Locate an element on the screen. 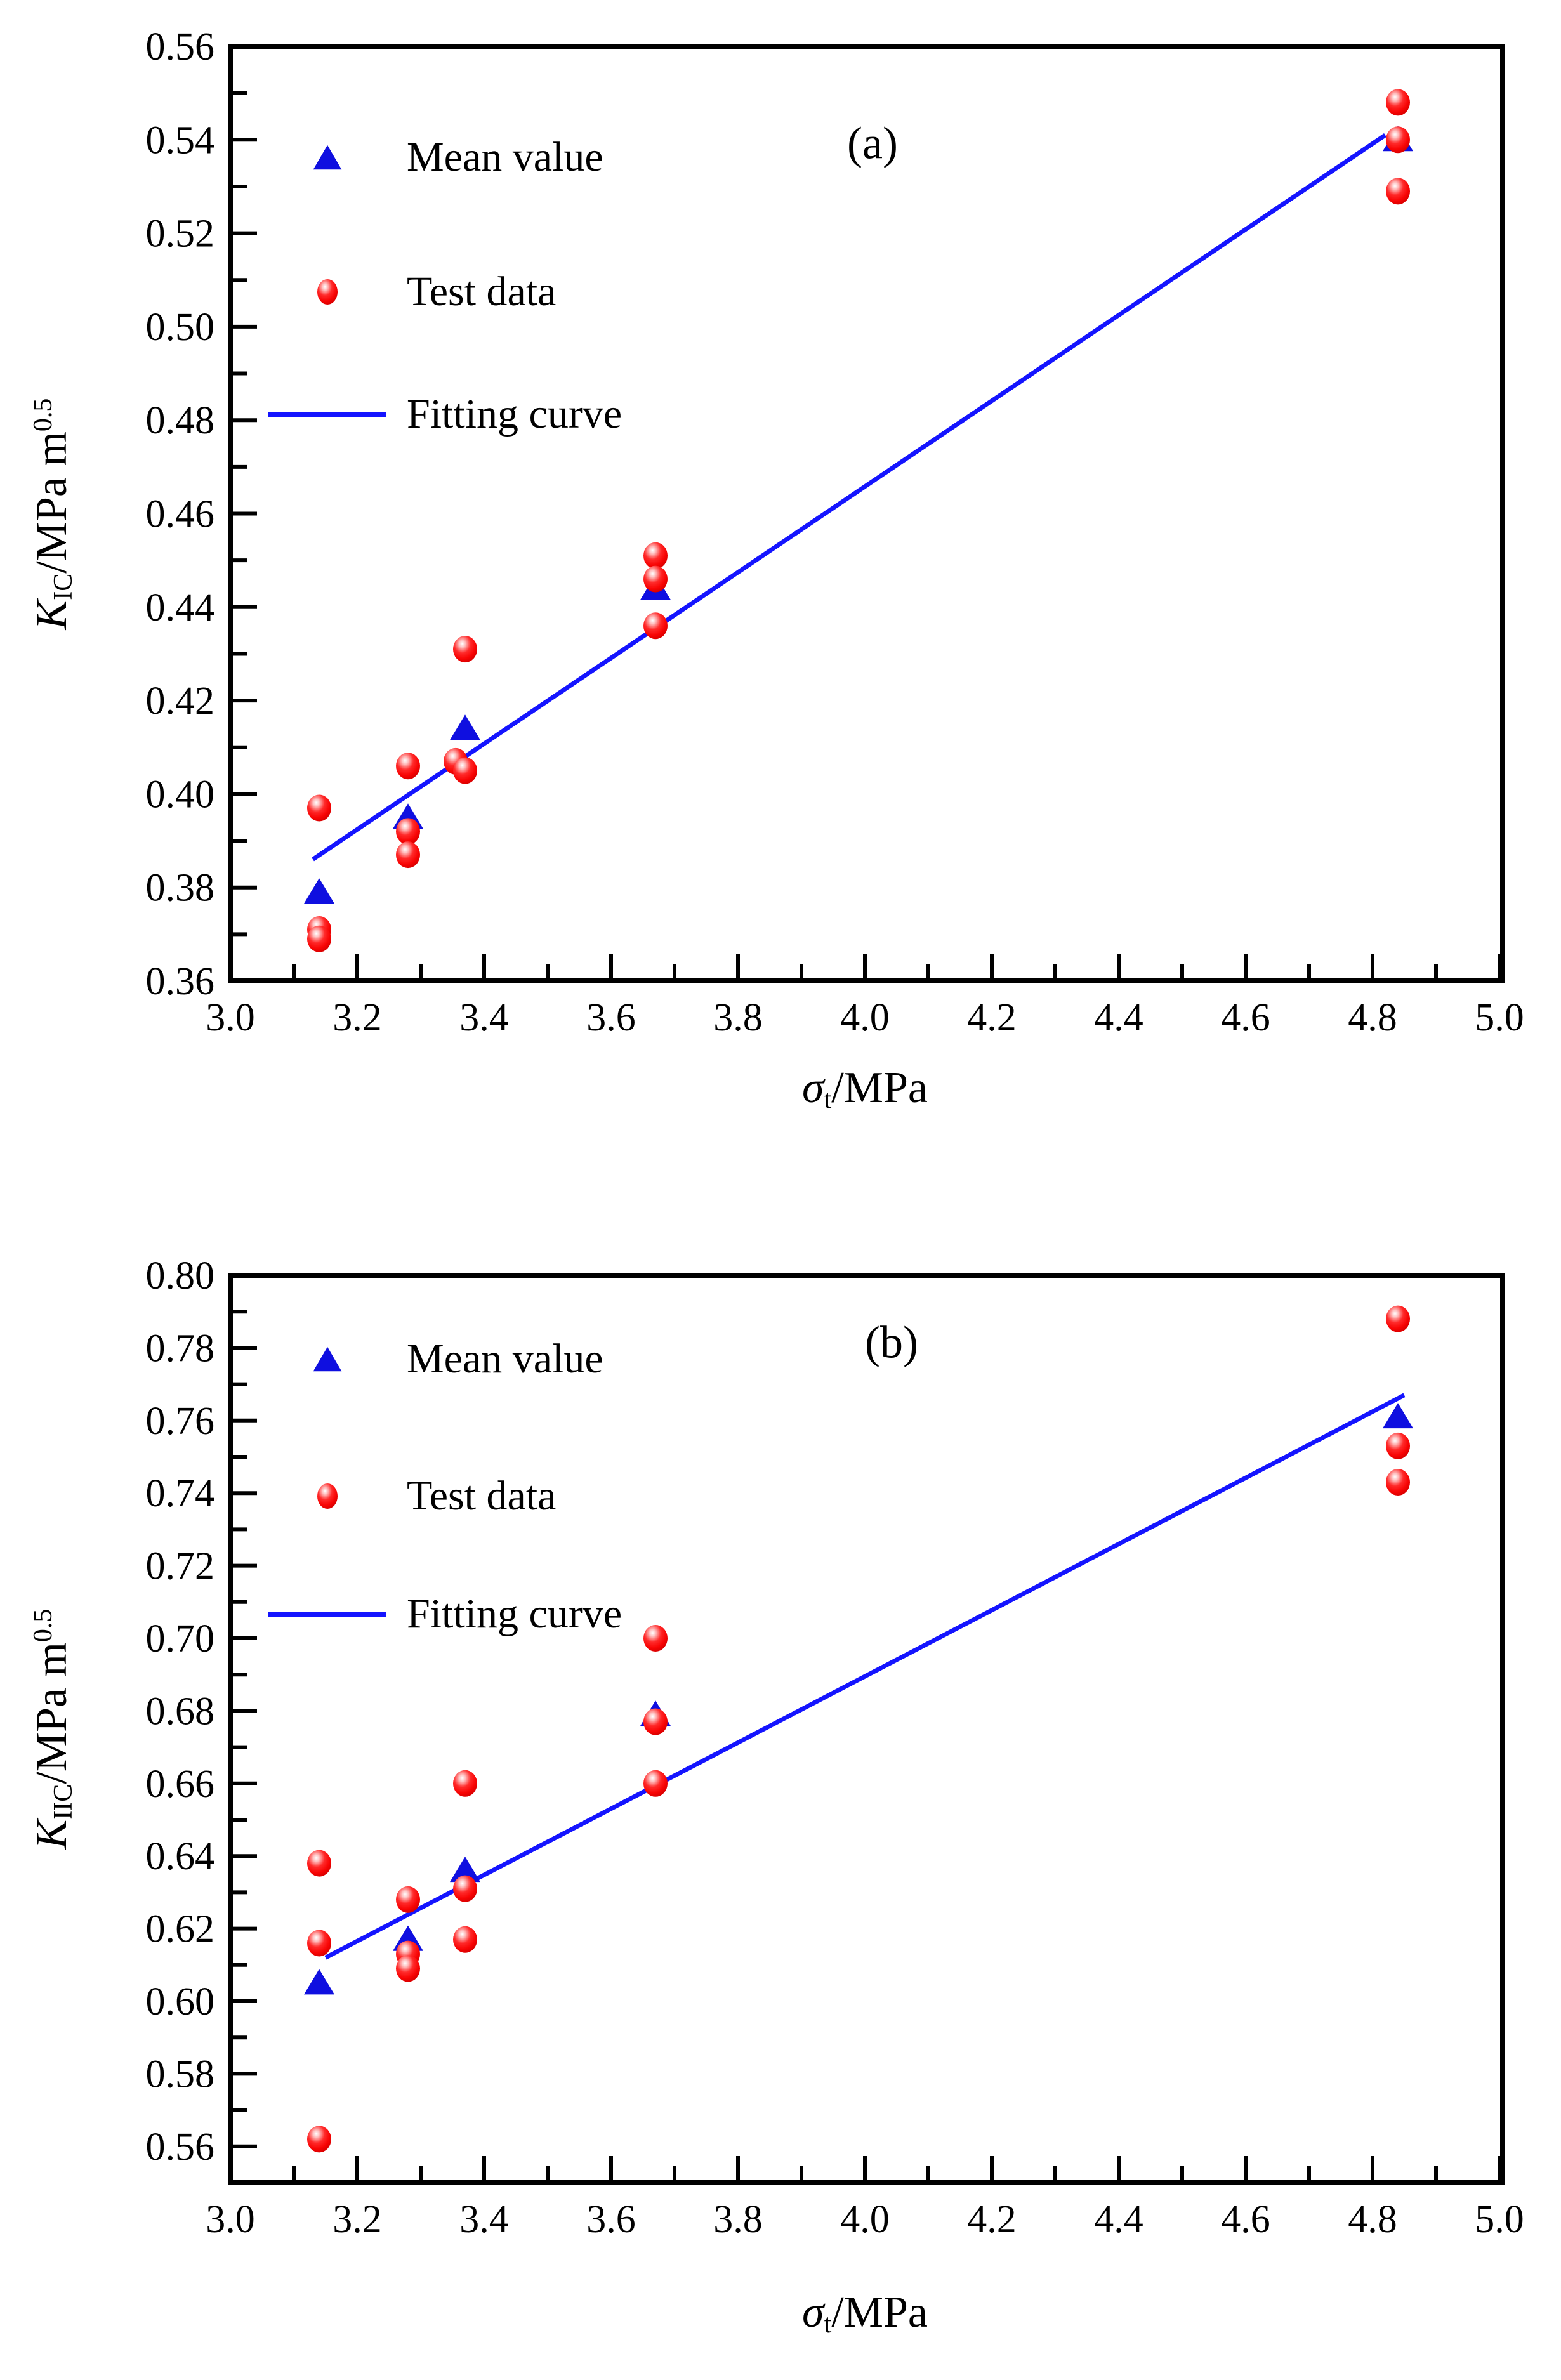  svg-text: 0.46 is located at coordinates (180, 514).